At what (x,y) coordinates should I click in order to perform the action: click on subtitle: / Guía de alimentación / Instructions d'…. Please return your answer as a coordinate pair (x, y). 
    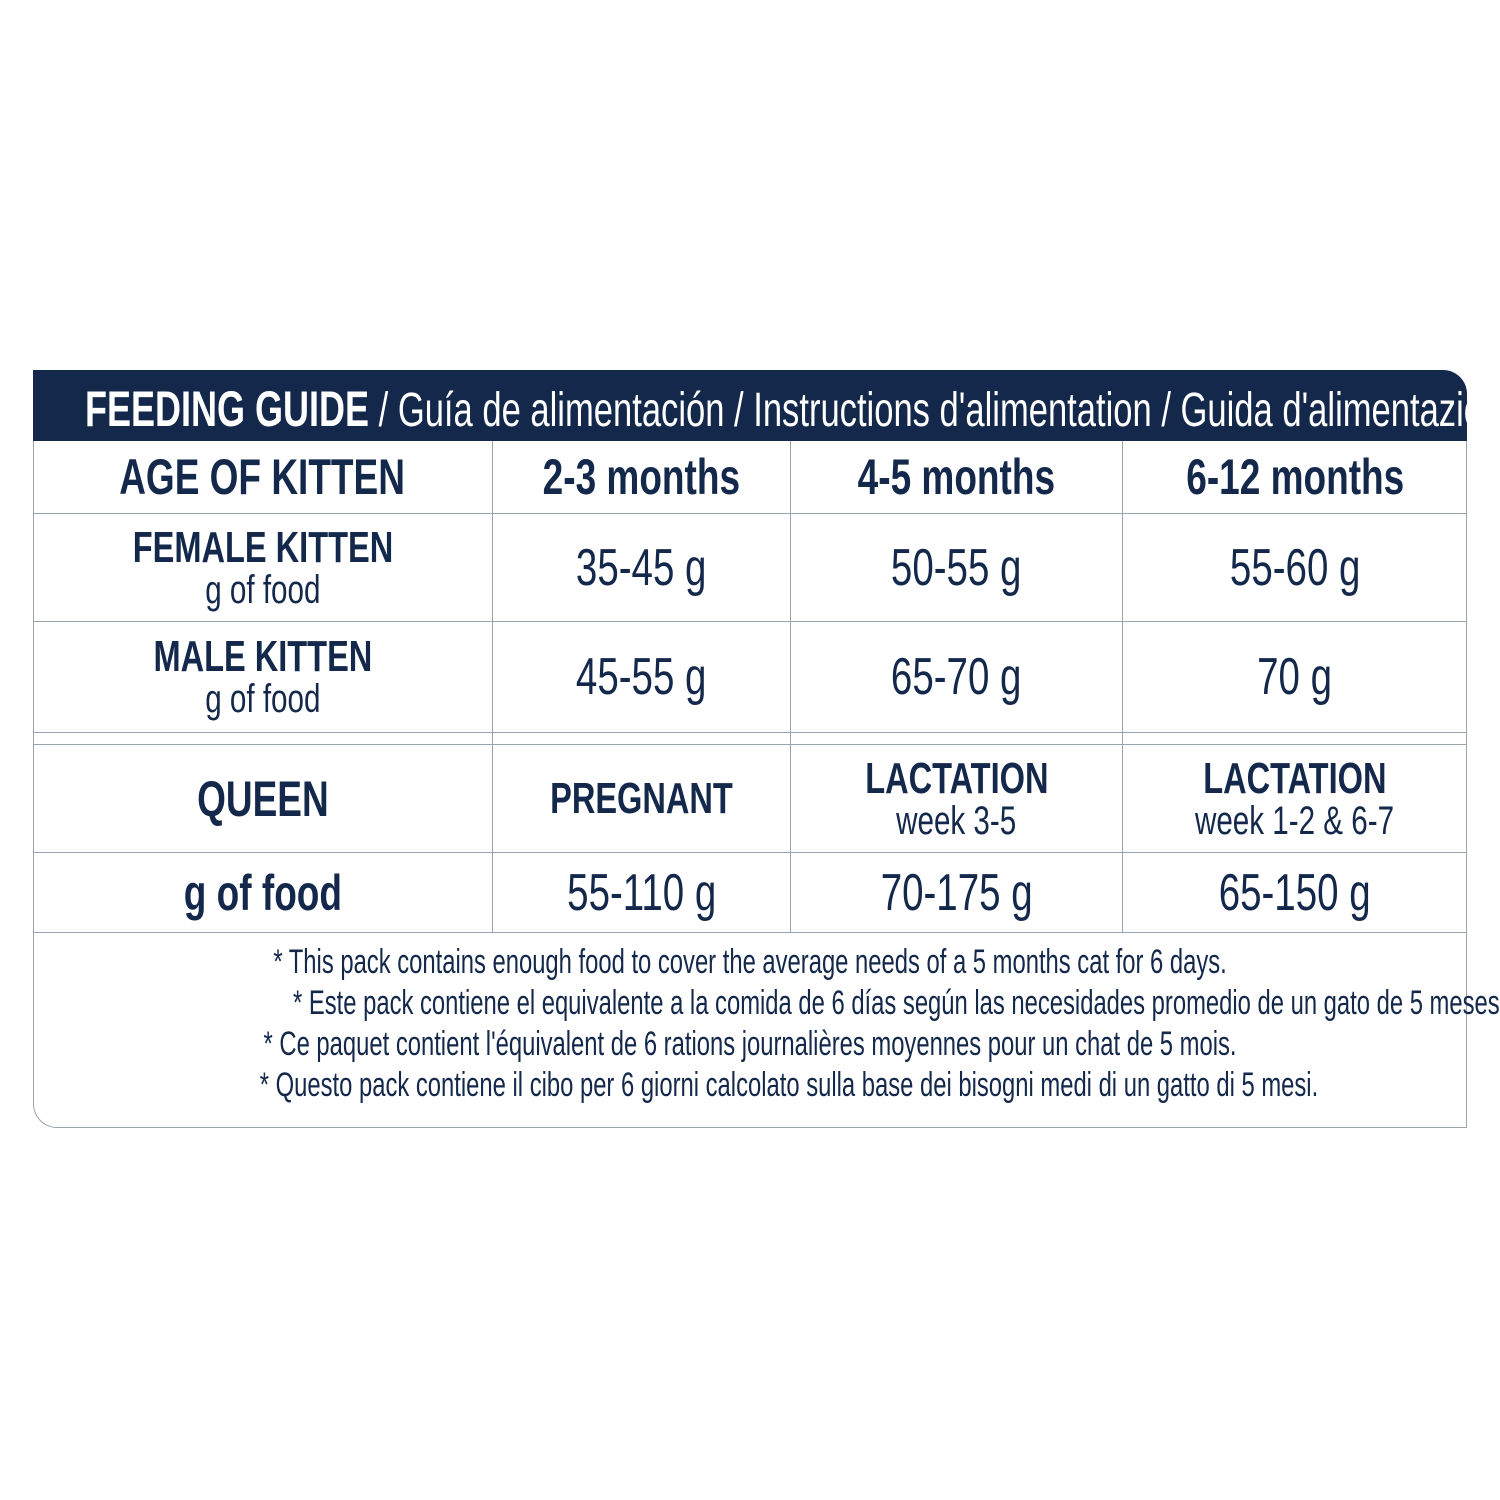
    Looking at the image, I should click on (934, 410).